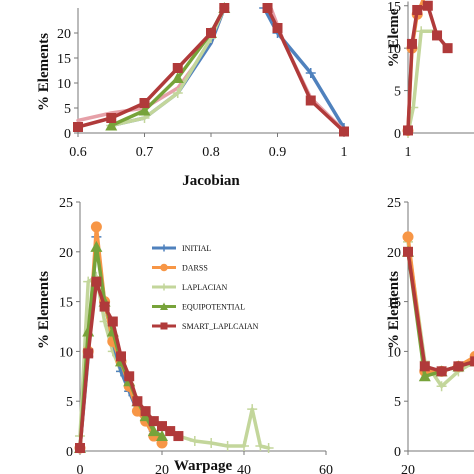  I want to click on x-axis-title: Warpage, so click(203, 466).